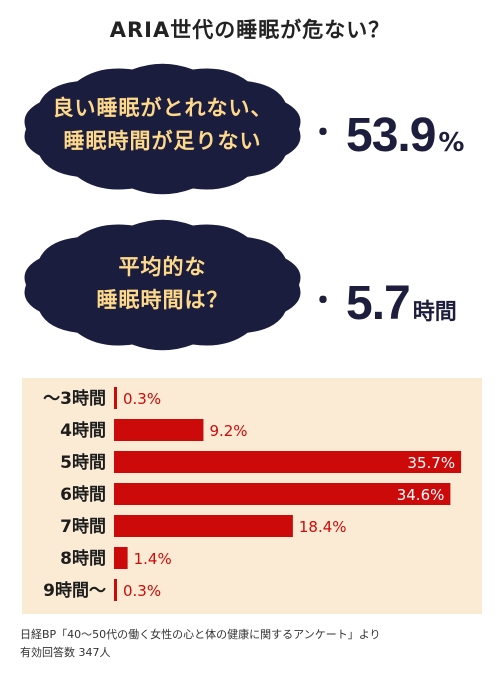 The height and width of the screenshot is (675, 500). I want to click on stat2-value-group: ・ 5.7 時間, so click(382, 303).